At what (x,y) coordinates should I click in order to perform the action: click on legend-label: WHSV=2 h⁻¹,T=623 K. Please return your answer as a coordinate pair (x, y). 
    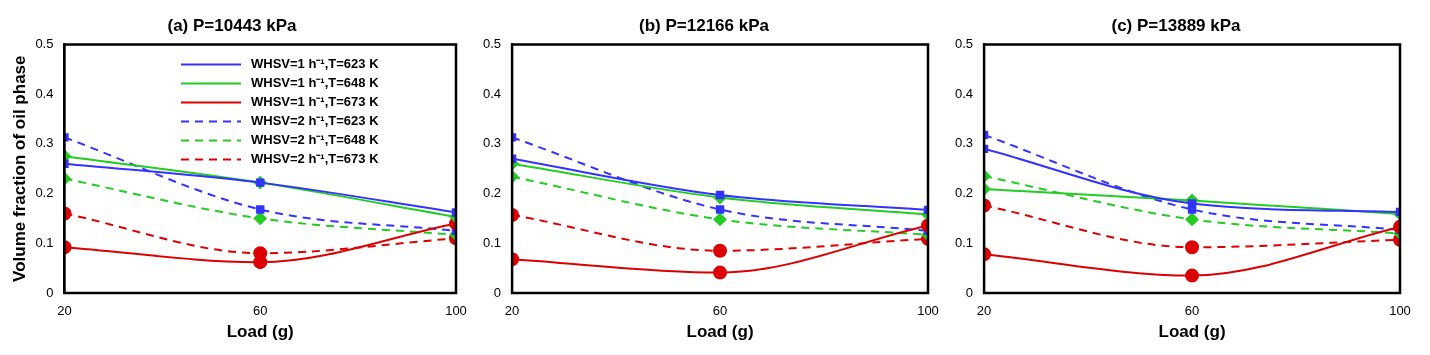
    Looking at the image, I should click on (315, 120).